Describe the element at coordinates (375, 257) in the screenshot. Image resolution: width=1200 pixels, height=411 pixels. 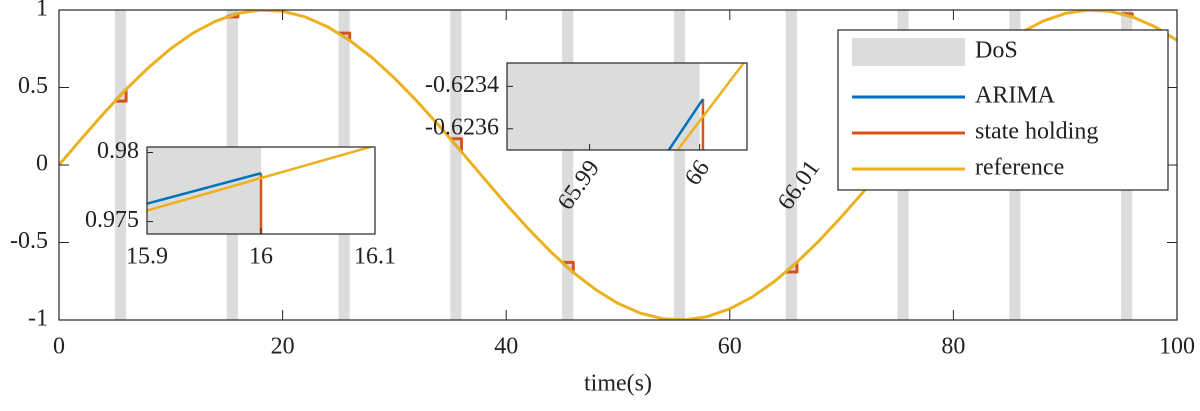
I see `x-tick-label: 16.1` at that location.